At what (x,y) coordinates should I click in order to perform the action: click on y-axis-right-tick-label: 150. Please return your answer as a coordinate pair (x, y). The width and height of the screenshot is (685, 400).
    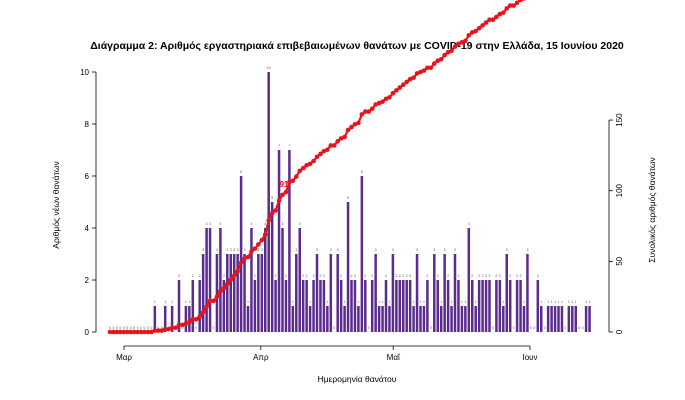
    Looking at the image, I should click on (619, 120).